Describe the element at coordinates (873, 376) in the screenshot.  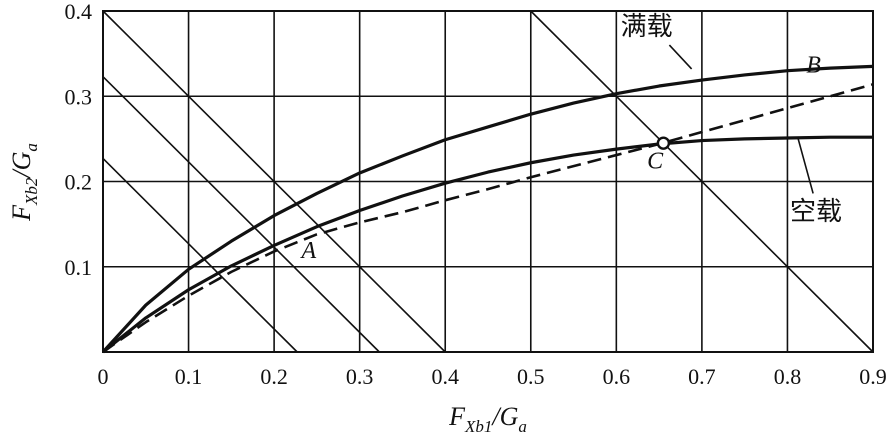
I see `x-tick-label-9: 0.9` at that location.